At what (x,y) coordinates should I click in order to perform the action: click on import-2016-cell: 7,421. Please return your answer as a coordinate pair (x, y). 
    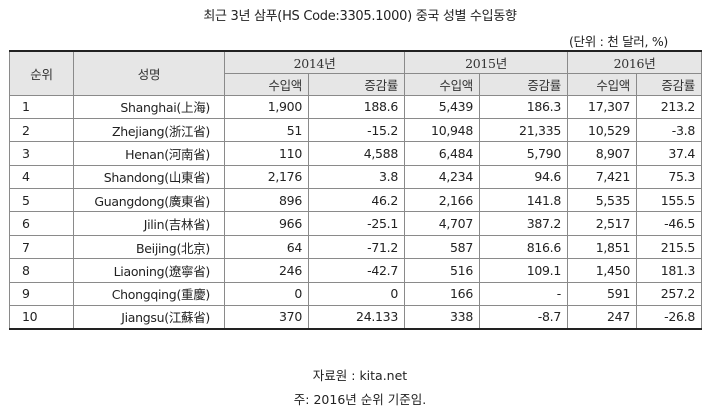
    Looking at the image, I should click on (602, 177).